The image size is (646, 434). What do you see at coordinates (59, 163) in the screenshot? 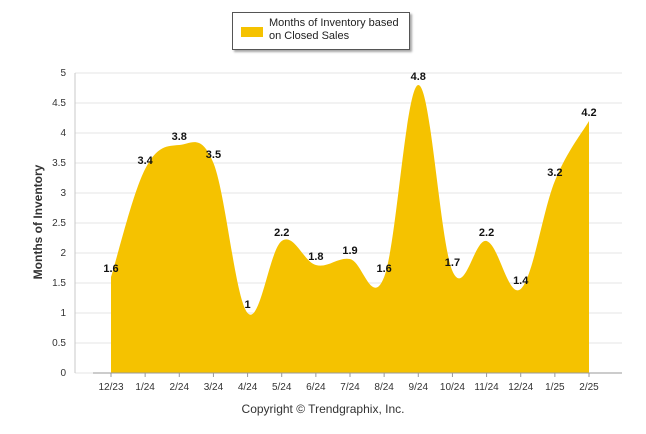
I see `y-tick-label: 3.5` at bounding box center [59, 163].